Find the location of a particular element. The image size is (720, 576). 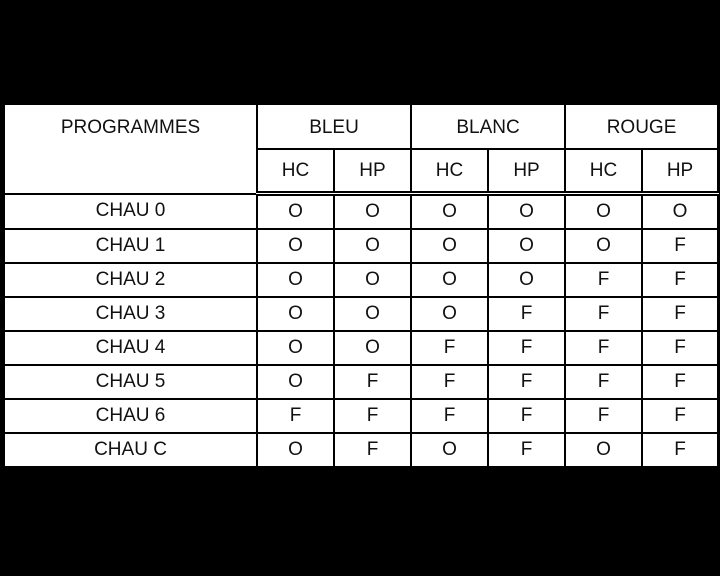

header-programmes: PROGRAMMES is located at coordinates (130, 149).